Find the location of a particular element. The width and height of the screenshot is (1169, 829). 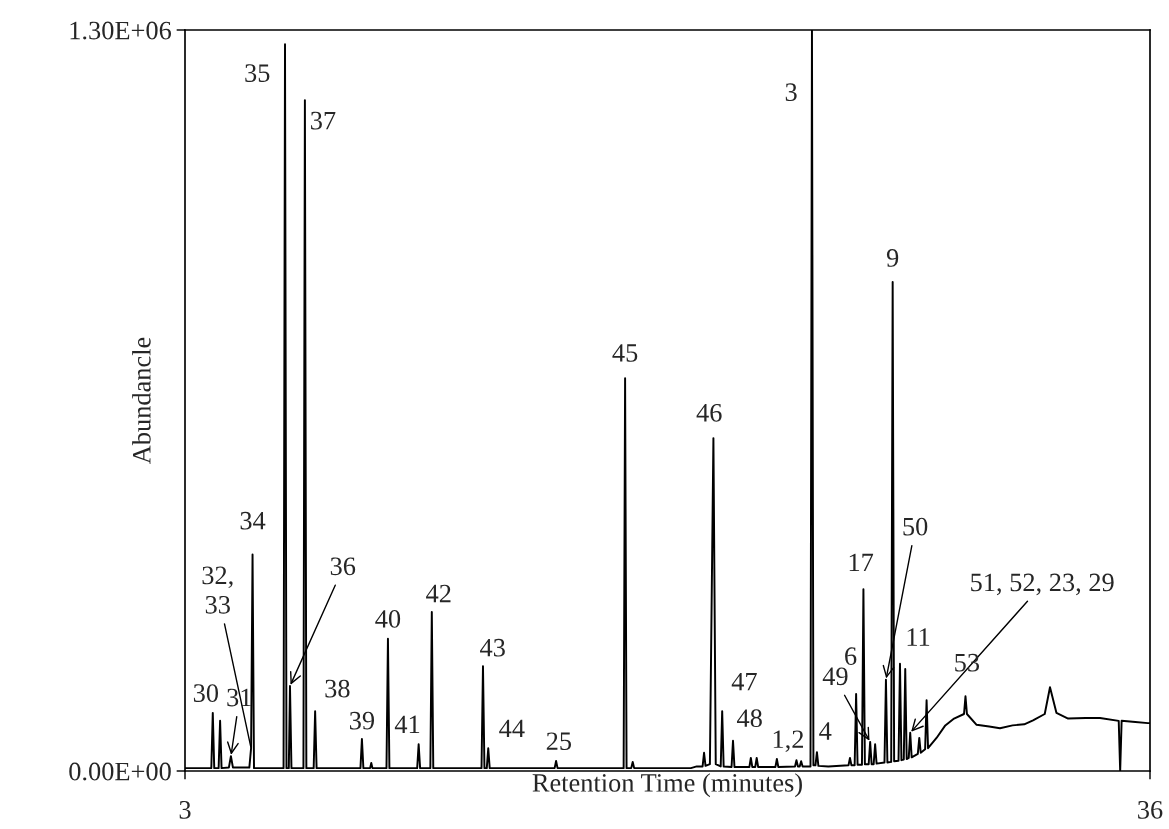

annotation: 34 is located at coordinates (253, 520).